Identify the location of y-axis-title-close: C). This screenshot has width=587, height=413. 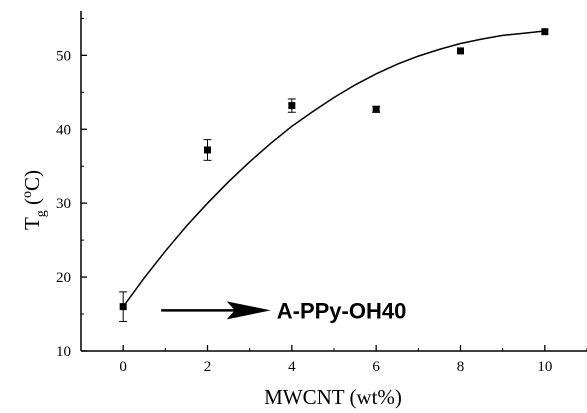
(32, 180).